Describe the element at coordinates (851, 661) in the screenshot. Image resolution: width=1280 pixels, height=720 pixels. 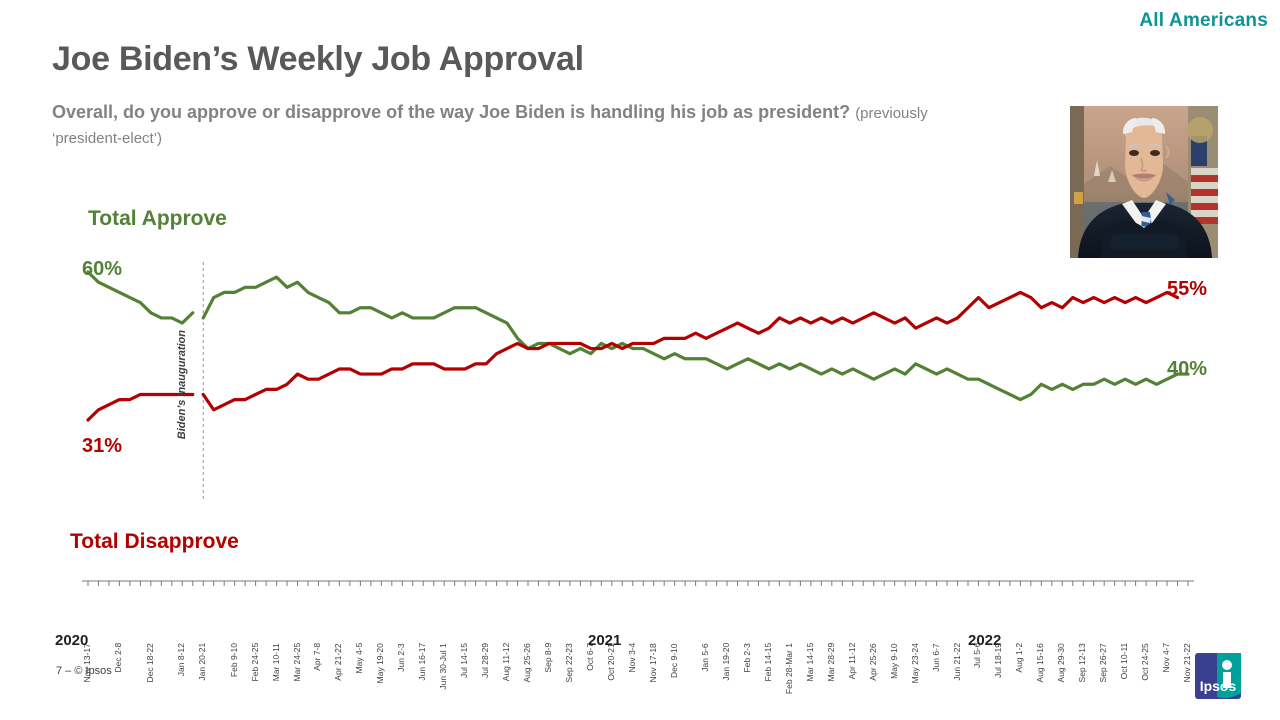
I see `x-tick-label: Apr 11-12` at that location.